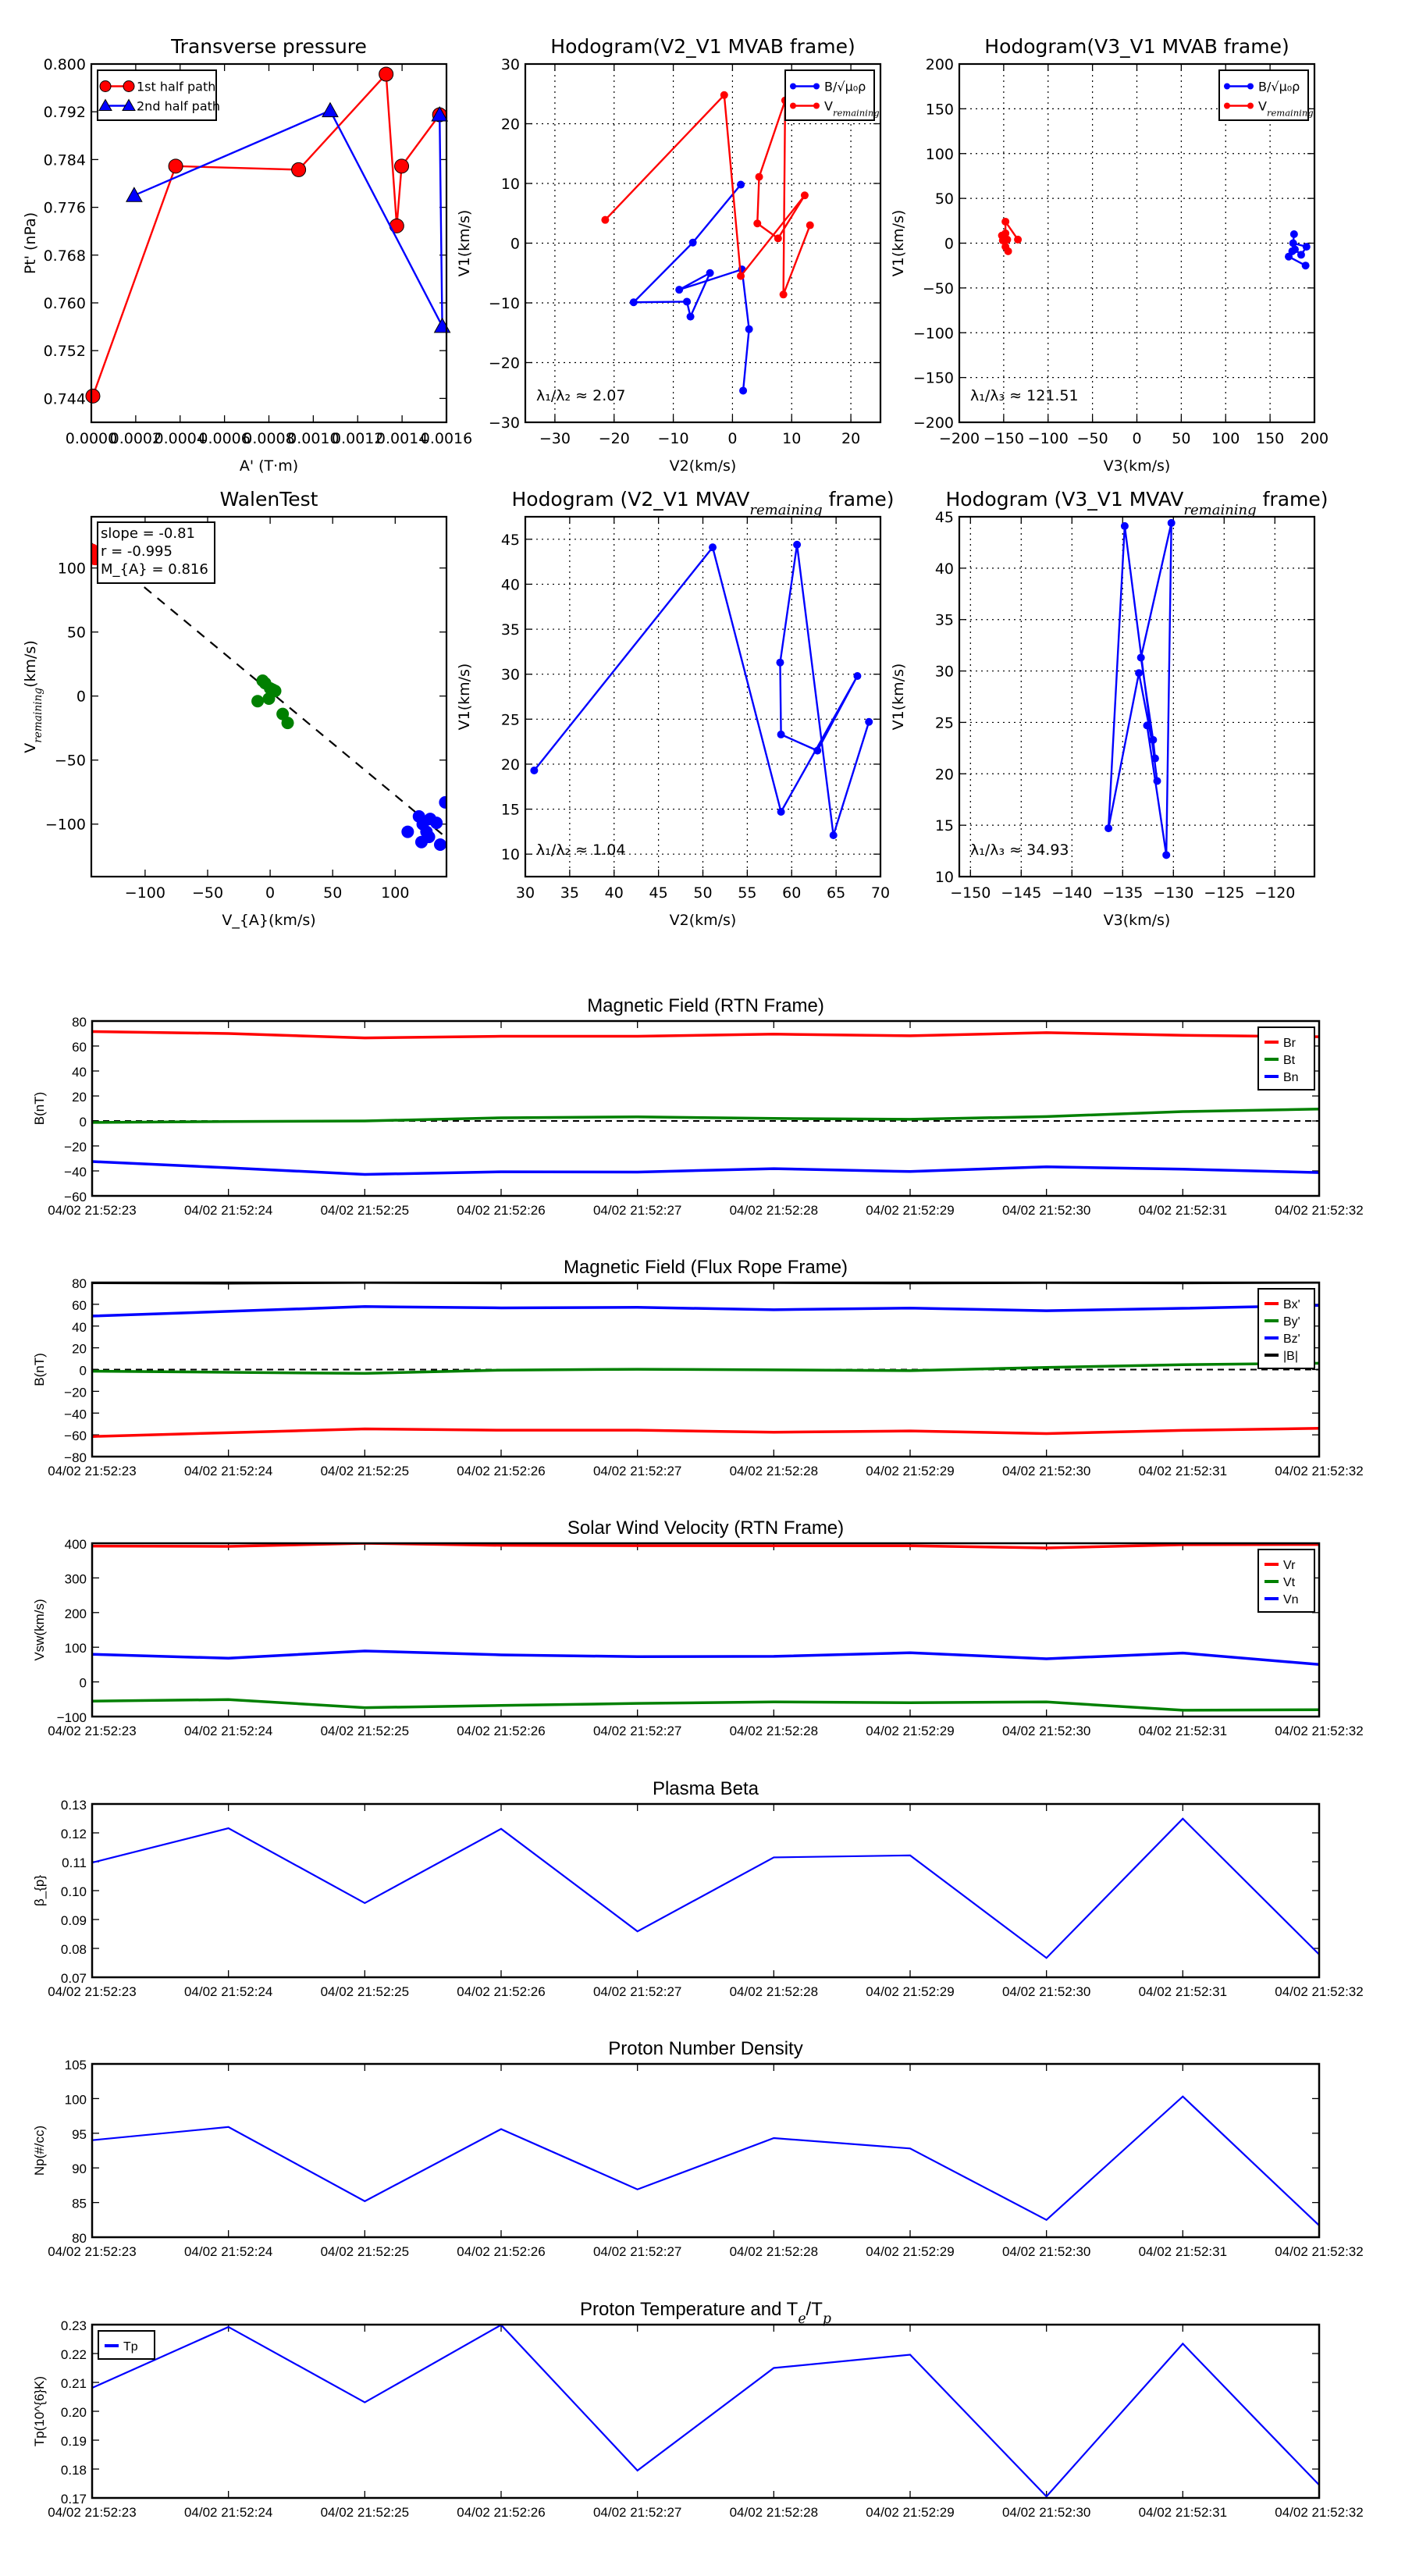  I want to click on legend-label: Tp, so click(130, 2347).